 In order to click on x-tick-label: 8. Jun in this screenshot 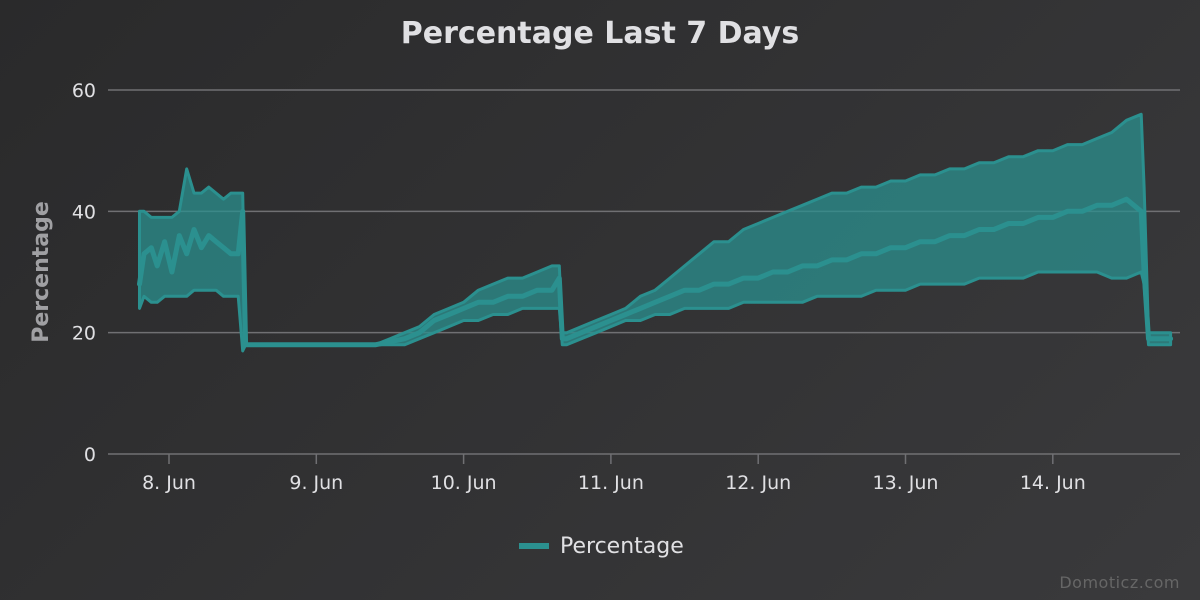, I will do `click(169, 483)`.